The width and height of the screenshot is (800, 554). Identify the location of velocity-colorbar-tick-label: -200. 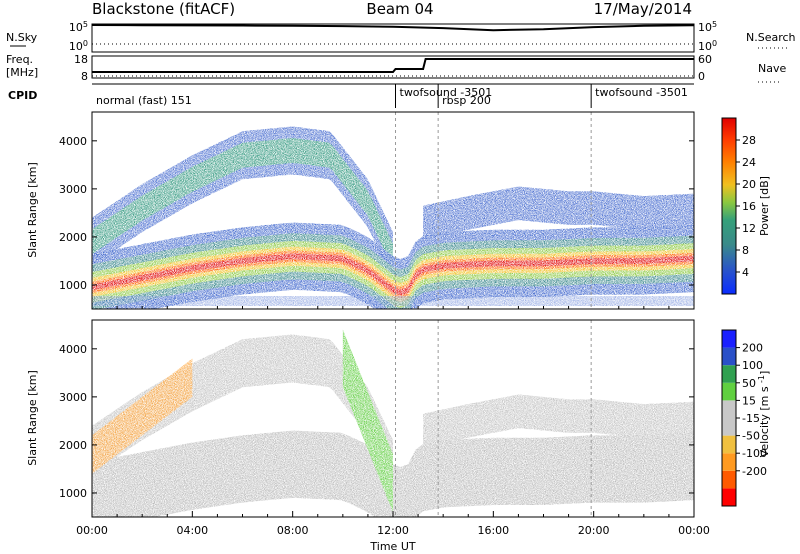
(754, 471).